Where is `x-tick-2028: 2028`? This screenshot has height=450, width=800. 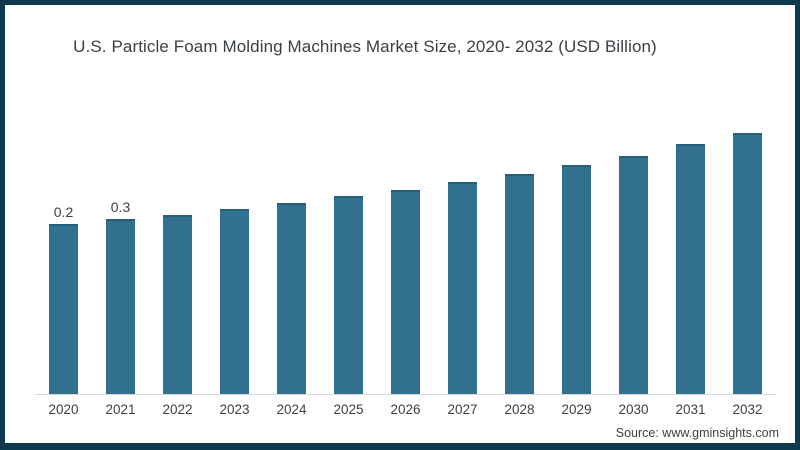 x-tick-2028: 2028 is located at coordinates (519, 409).